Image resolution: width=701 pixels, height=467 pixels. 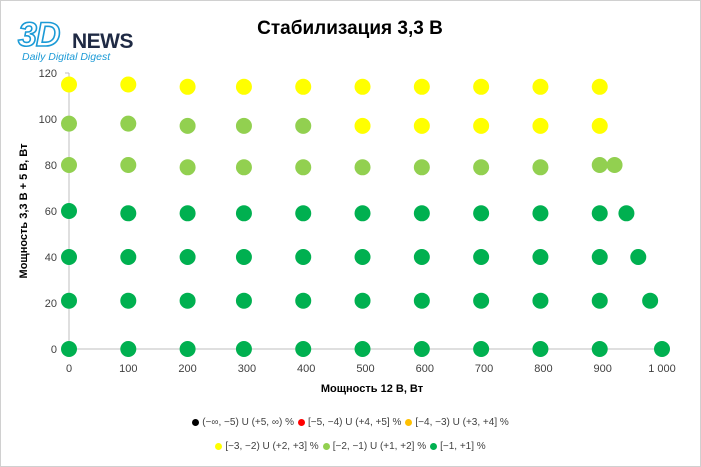 What do you see at coordinates (462, 422) in the screenshot?
I see `legend-label: [−4, −3) U (+3, +4] %` at bounding box center [462, 422].